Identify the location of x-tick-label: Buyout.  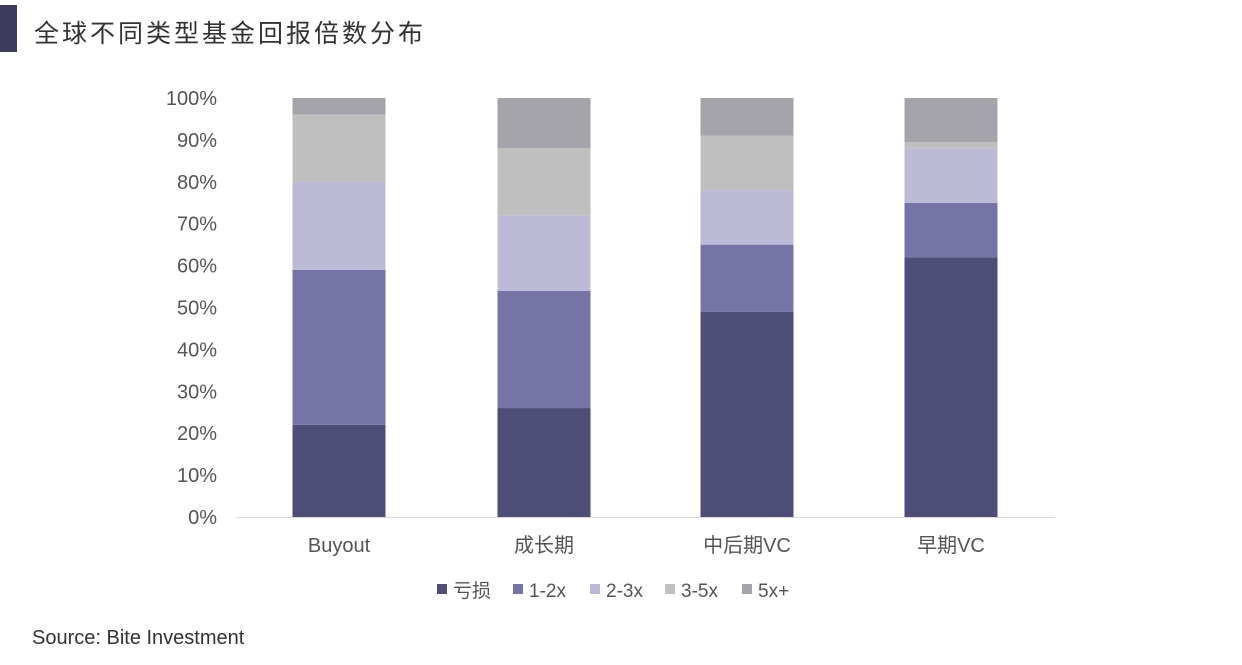
(339, 546).